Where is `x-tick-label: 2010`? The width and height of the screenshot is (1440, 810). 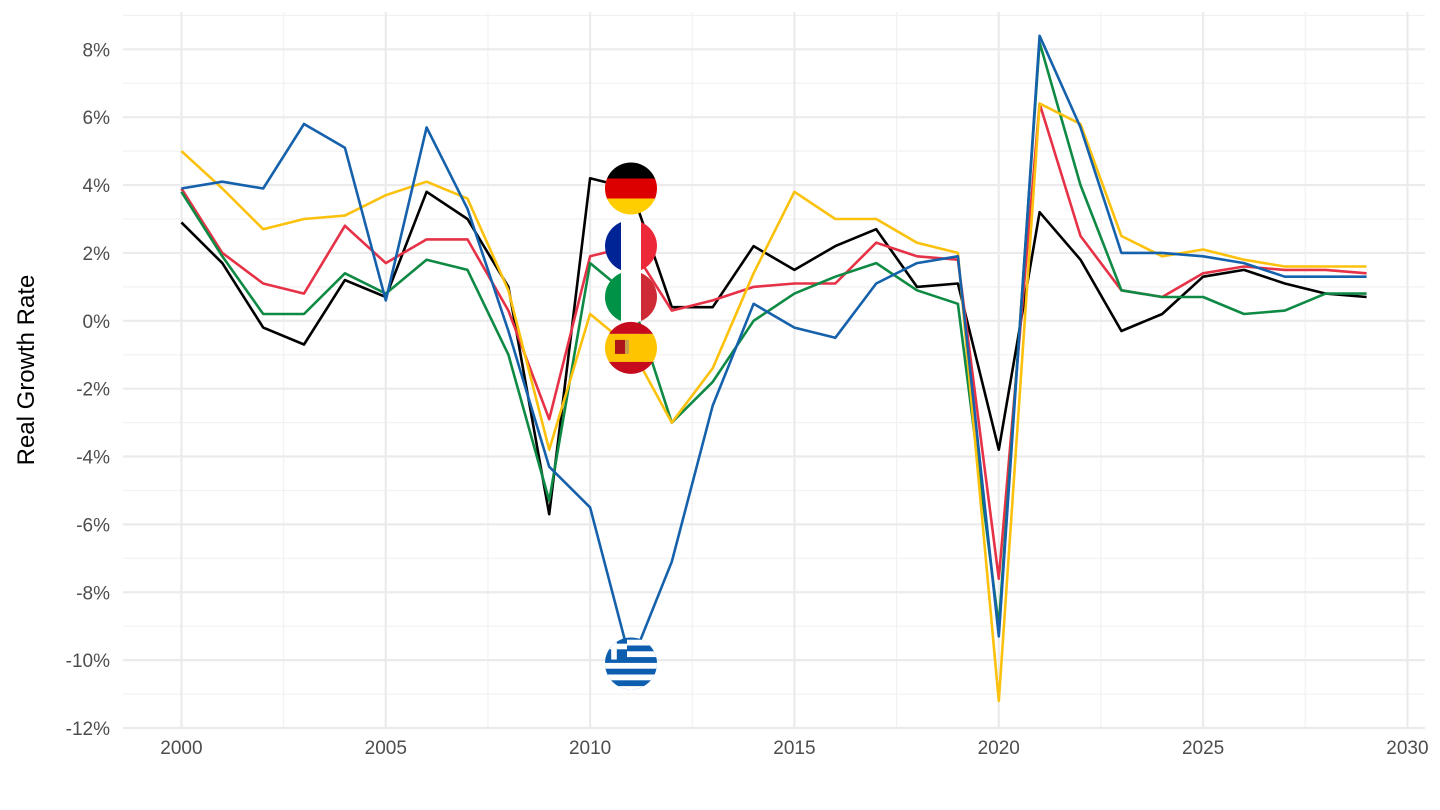
x-tick-label: 2010 is located at coordinates (590, 748).